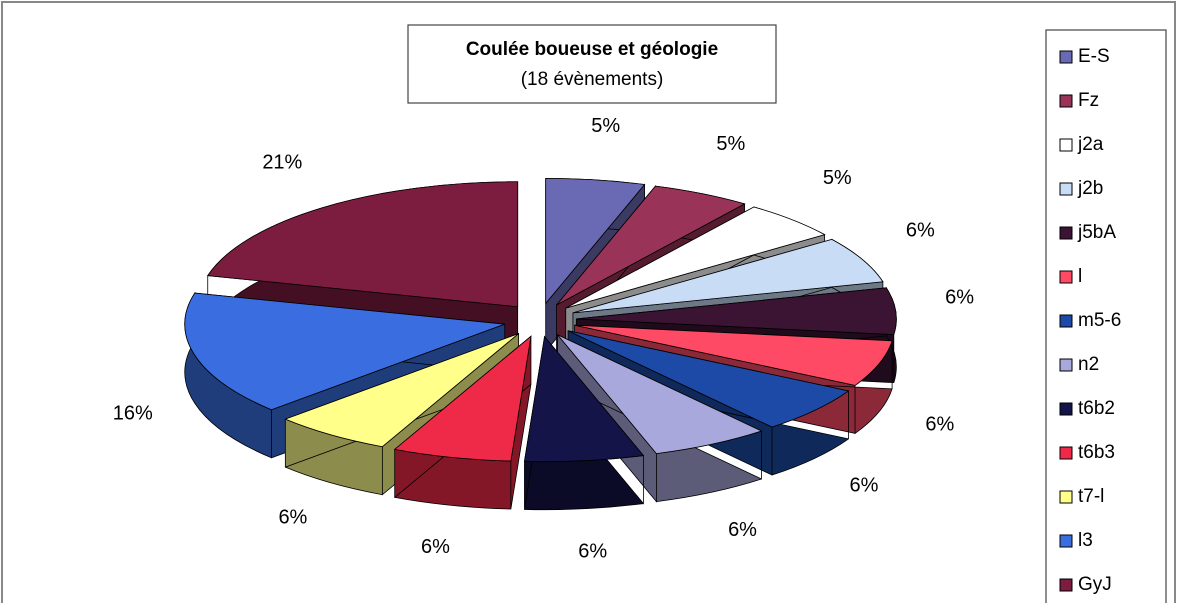 The width and height of the screenshot is (1179, 603). Describe the element at coordinates (1099, 320) in the screenshot. I see `legend-label: m5-6` at that location.